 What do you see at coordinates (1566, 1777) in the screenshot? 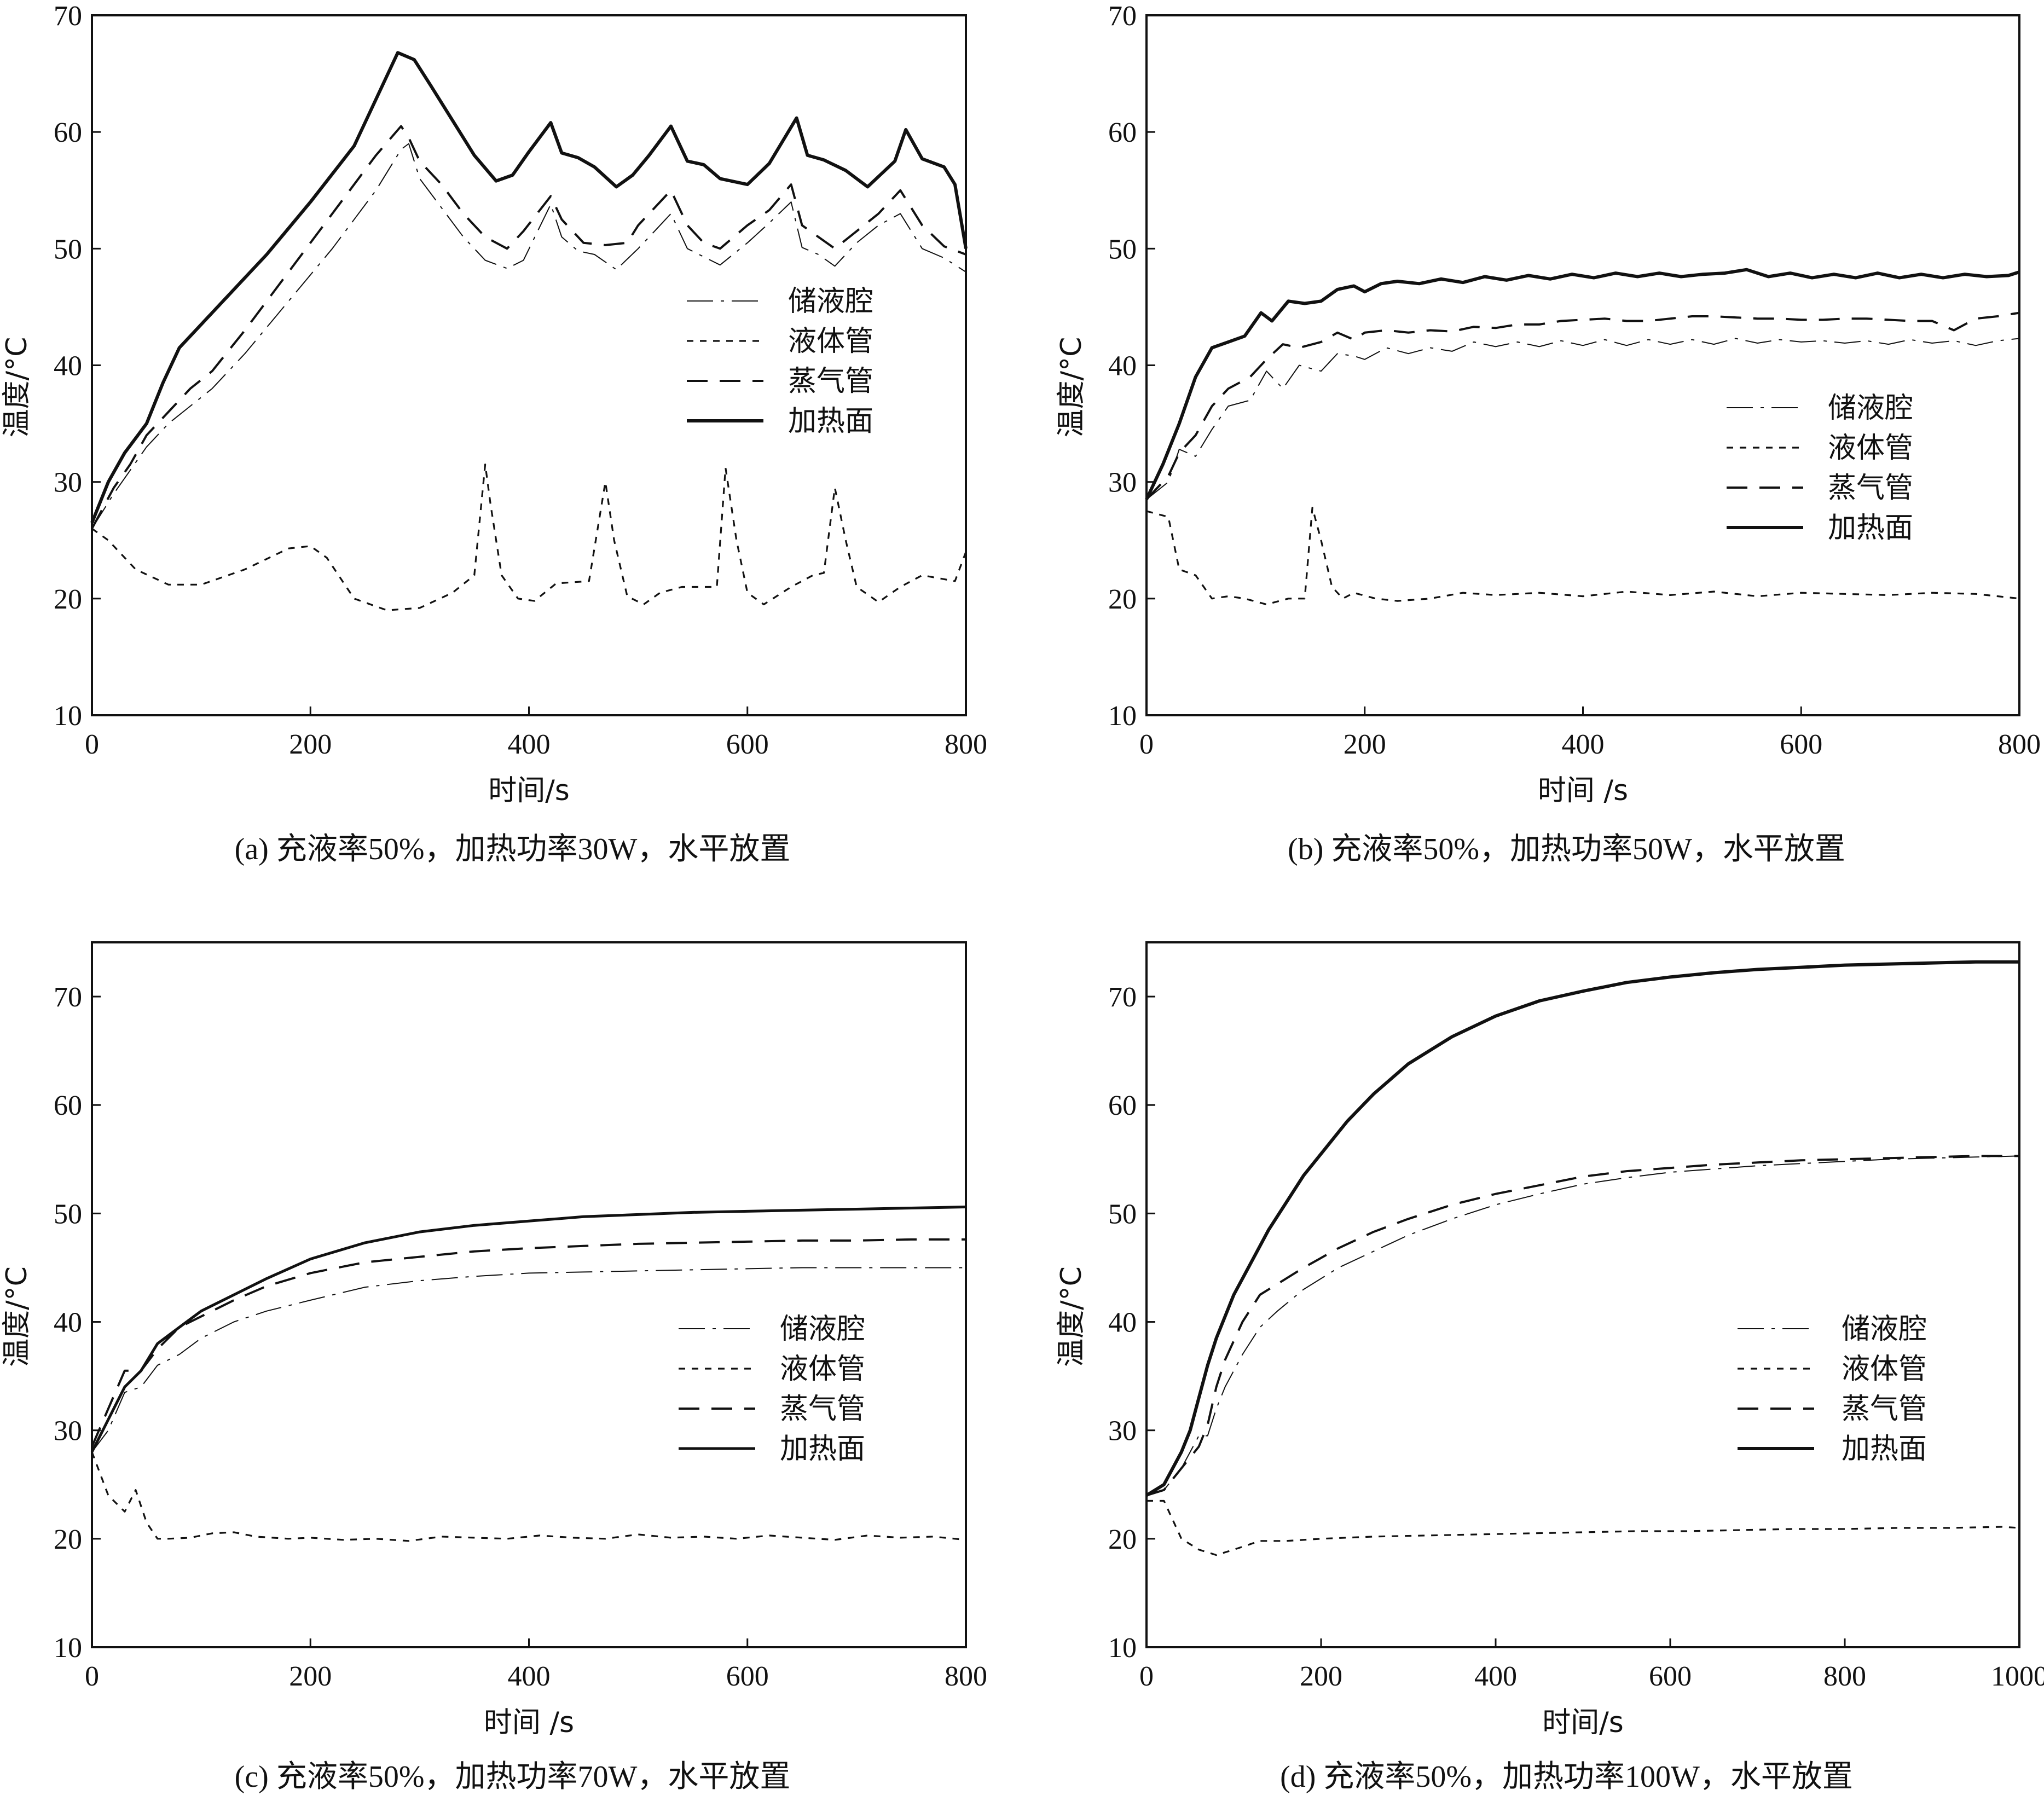
I see `panel-caption: (d) 充液率50%，加热功率100W，水平放置` at bounding box center [1566, 1777].